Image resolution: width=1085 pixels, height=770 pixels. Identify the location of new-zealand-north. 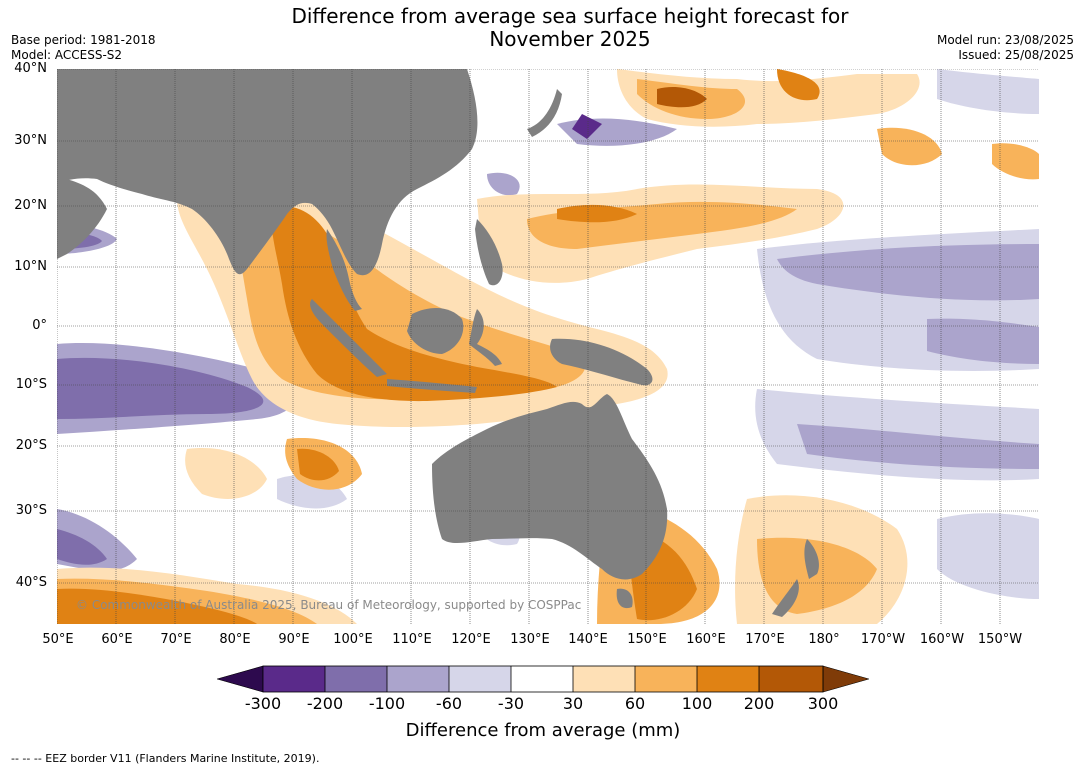
(811, 559).